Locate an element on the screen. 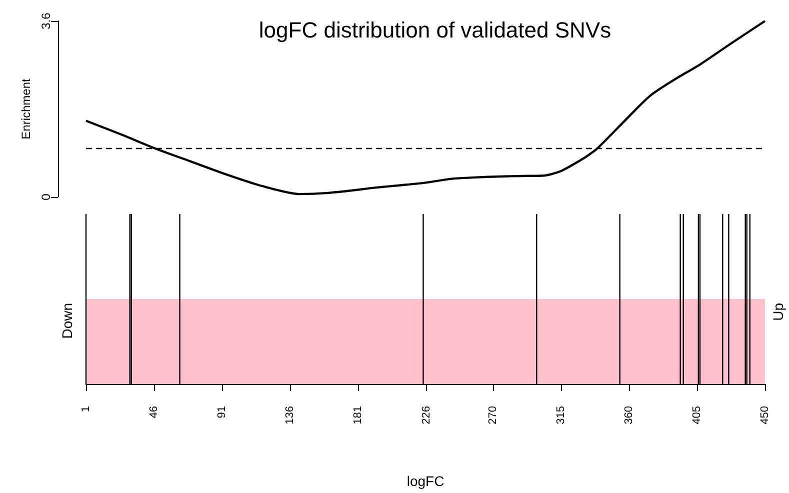 This screenshot has height=493, width=789. x-tick-label: 405 is located at coordinates (696, 415).